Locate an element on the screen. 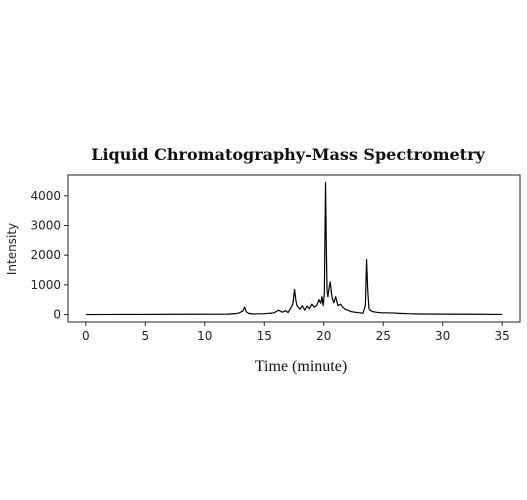  y-tick-label-0: 0 is located at coordinates (57, 315).